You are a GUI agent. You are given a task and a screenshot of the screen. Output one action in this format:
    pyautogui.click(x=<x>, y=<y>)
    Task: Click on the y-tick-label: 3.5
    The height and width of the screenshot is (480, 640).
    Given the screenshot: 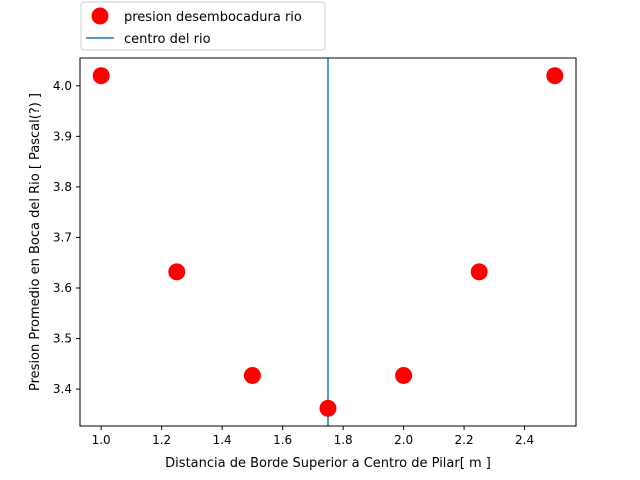 What is the action you would take?
    pyautogui.click(x=62, y=339)
    